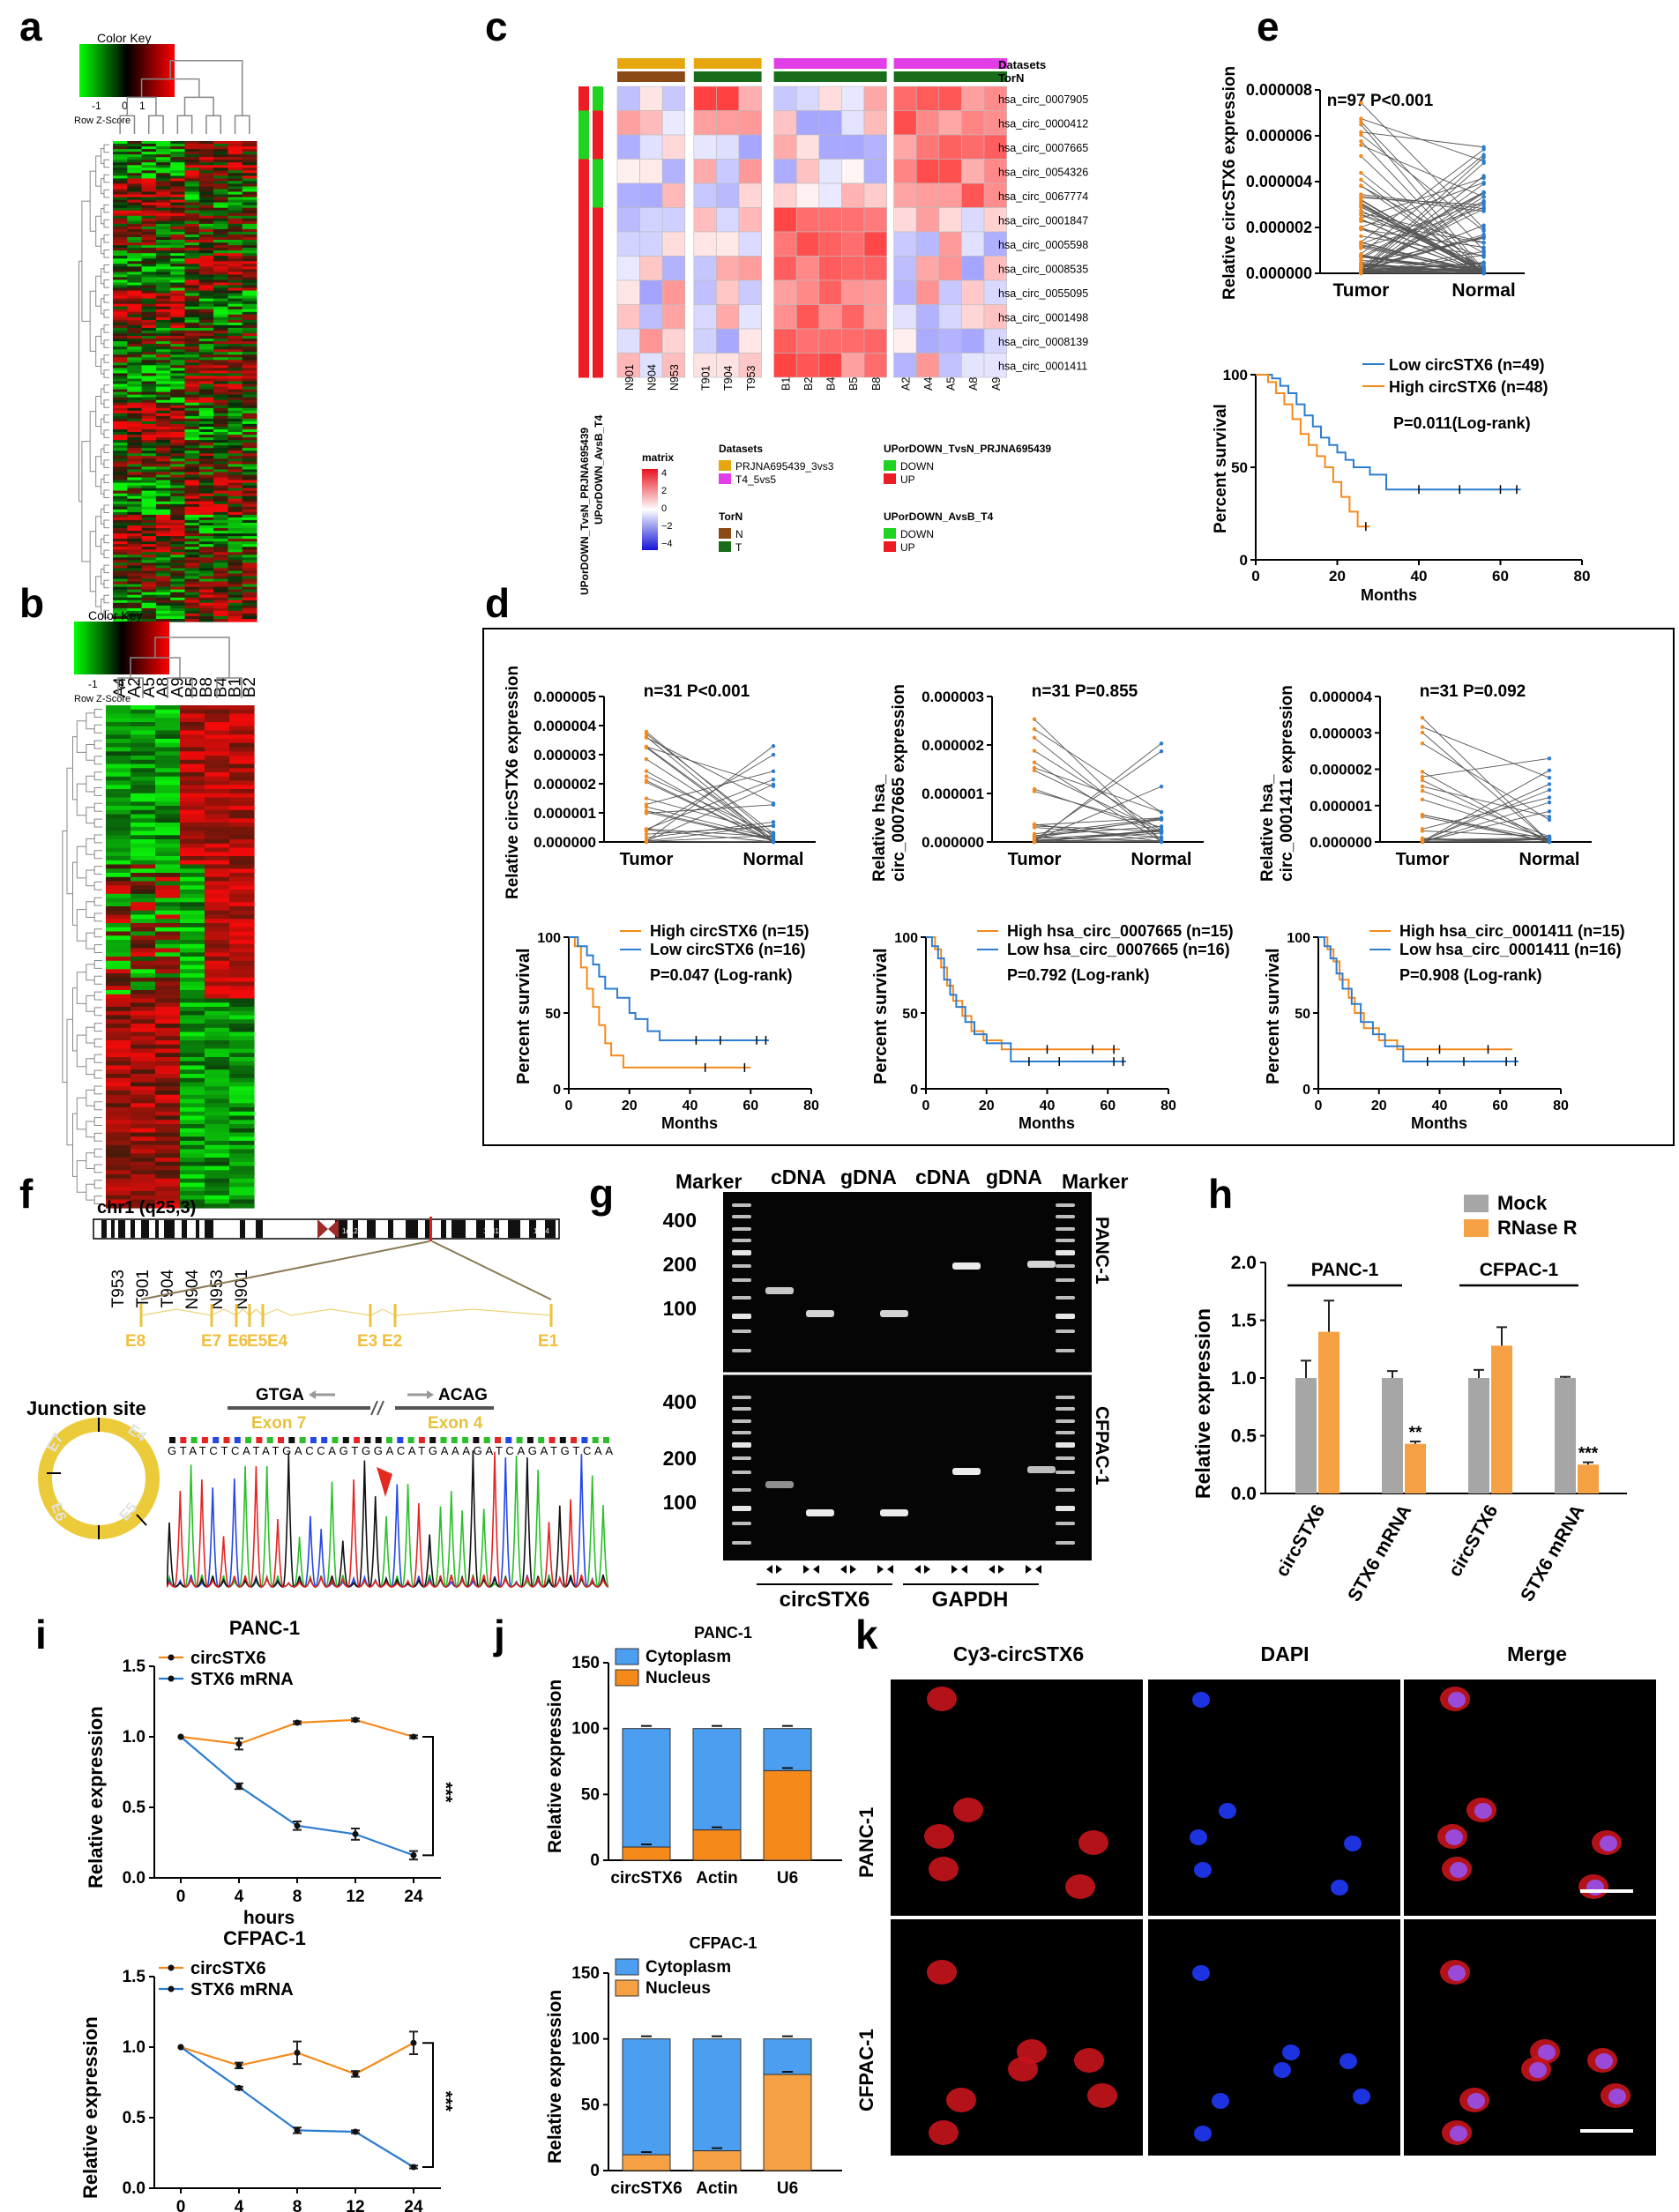  I want to click on x-tick-label: 40, so click(1419, 577).